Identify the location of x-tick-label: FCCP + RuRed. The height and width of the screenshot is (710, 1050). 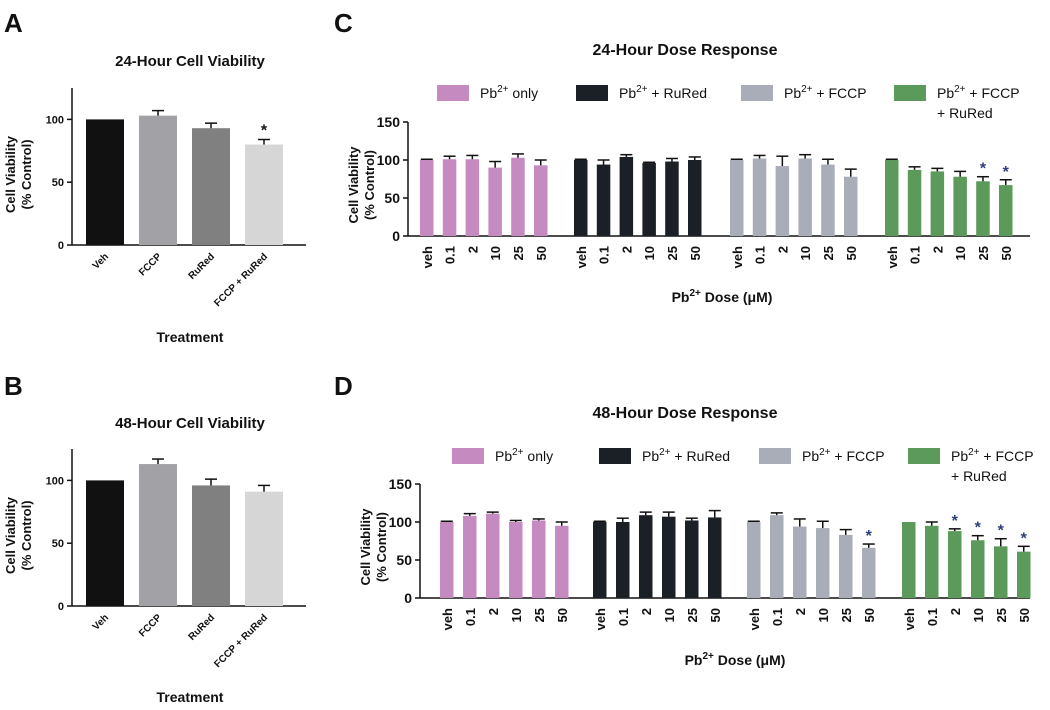
(241, 641).